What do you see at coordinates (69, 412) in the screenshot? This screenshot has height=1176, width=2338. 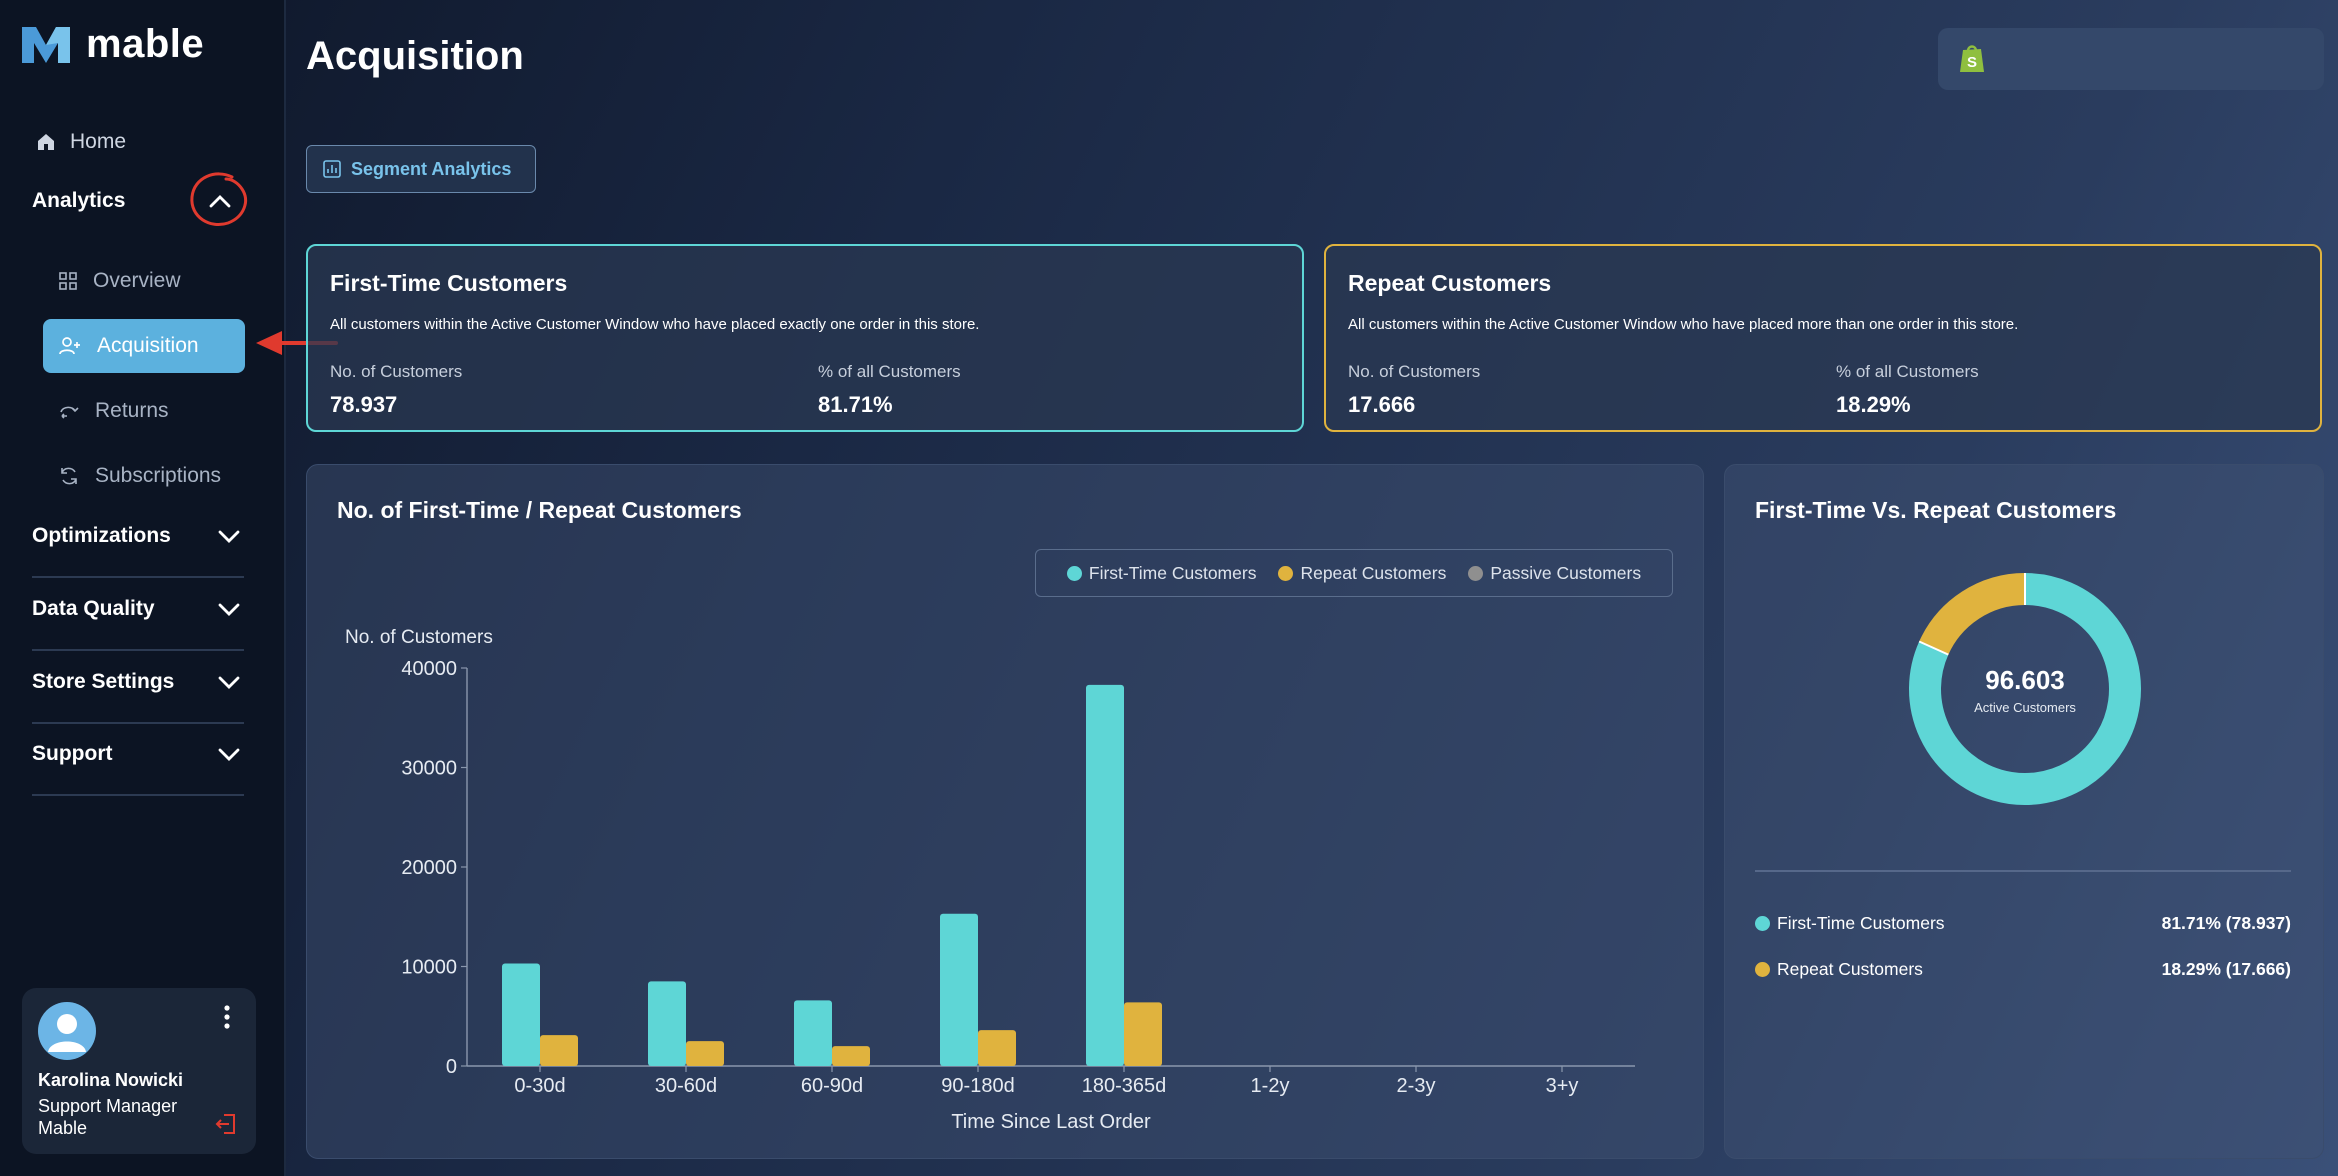 I see `return-arrow-icon` at bounding box center [69, 412].